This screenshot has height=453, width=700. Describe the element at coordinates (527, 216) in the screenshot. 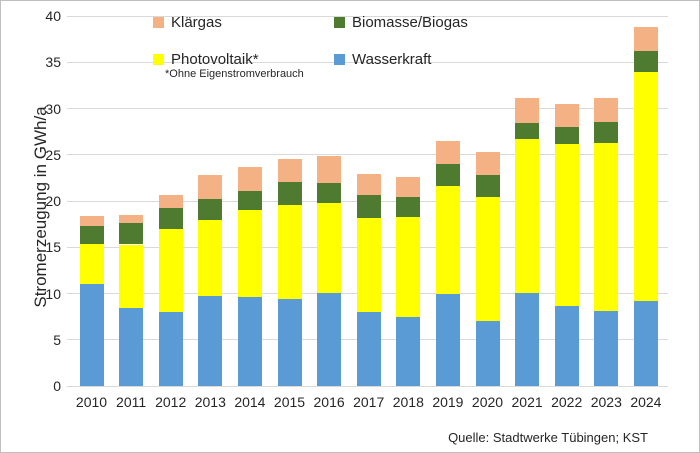

I see `bar-segment-2021-photovoltaik` at that location.